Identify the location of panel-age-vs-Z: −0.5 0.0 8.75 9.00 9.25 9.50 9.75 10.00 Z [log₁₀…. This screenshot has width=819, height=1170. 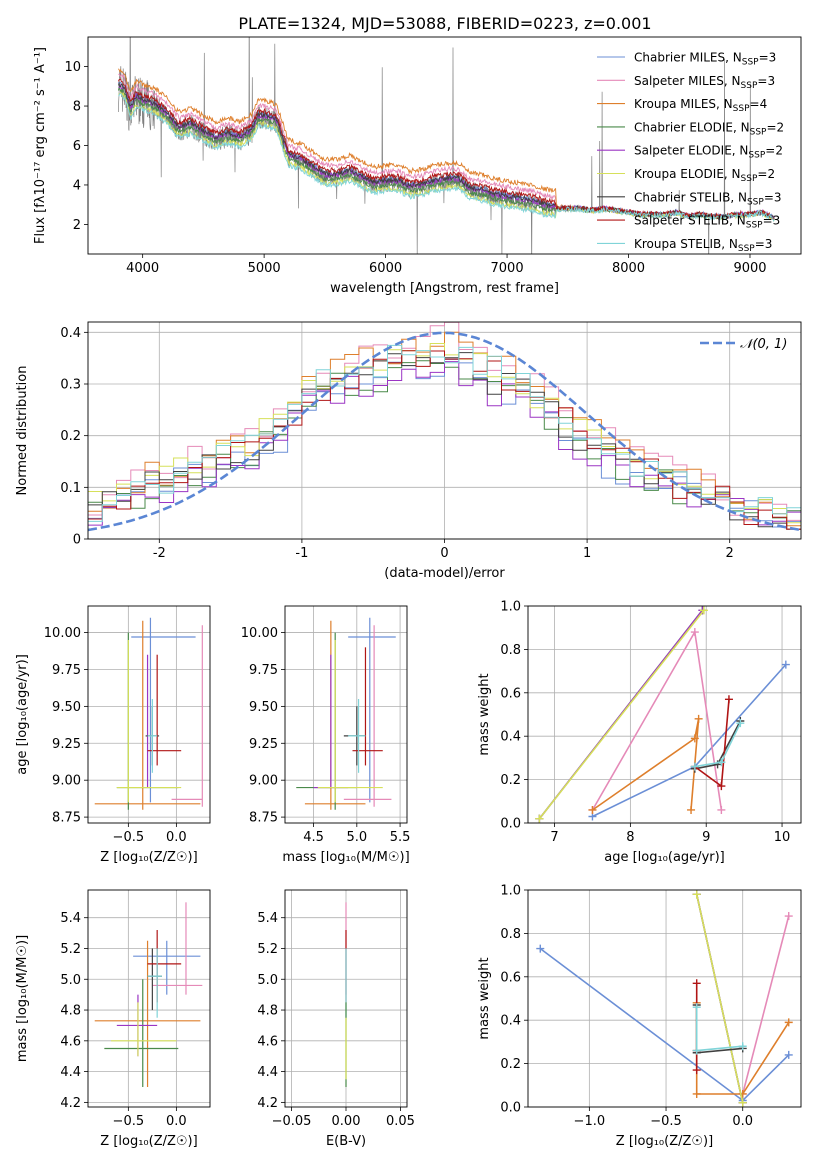
(113, 735).